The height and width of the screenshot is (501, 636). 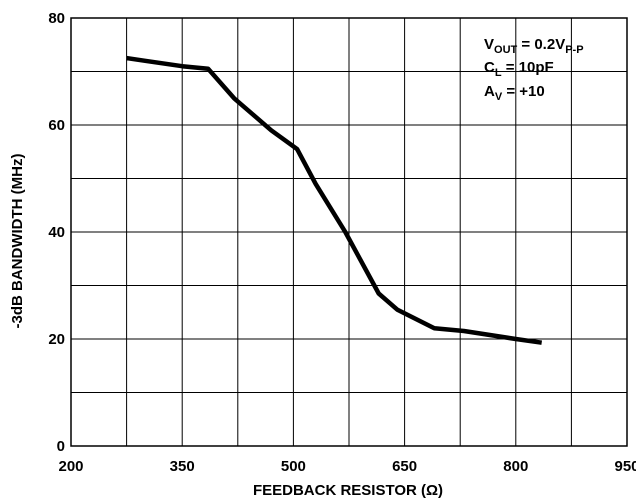 I want to click on x-tick-label: 950, so click(x=625, y=466).